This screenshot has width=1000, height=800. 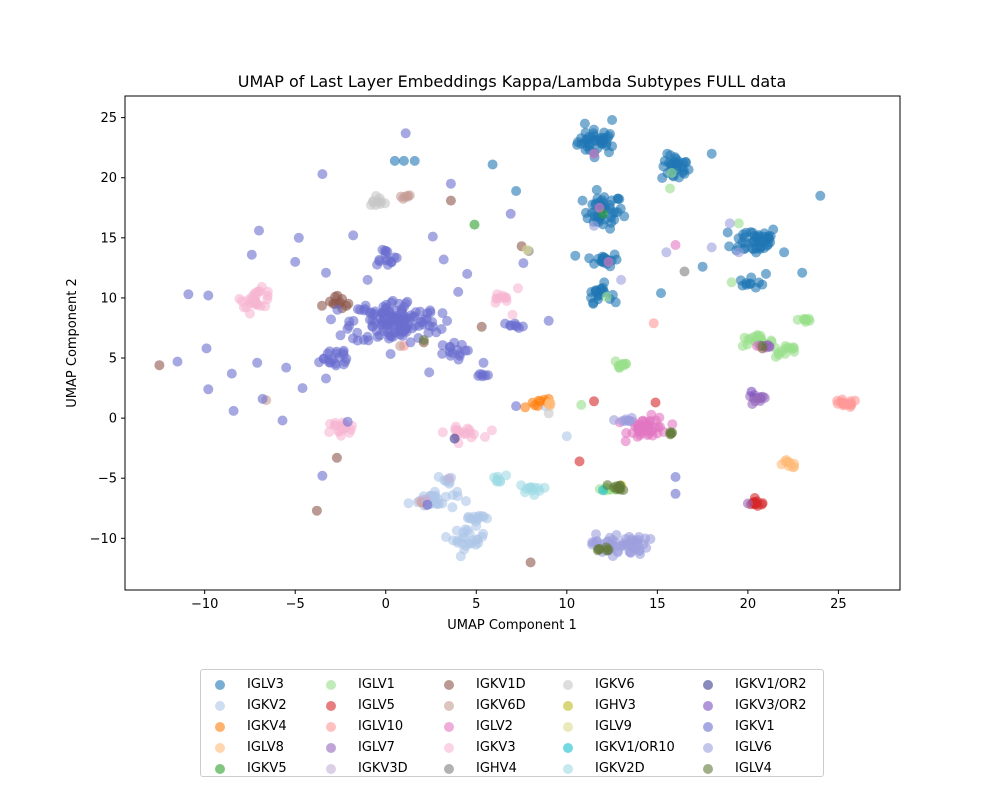 I want to click on x-tick-label: 25, so click(x=838, y=604).